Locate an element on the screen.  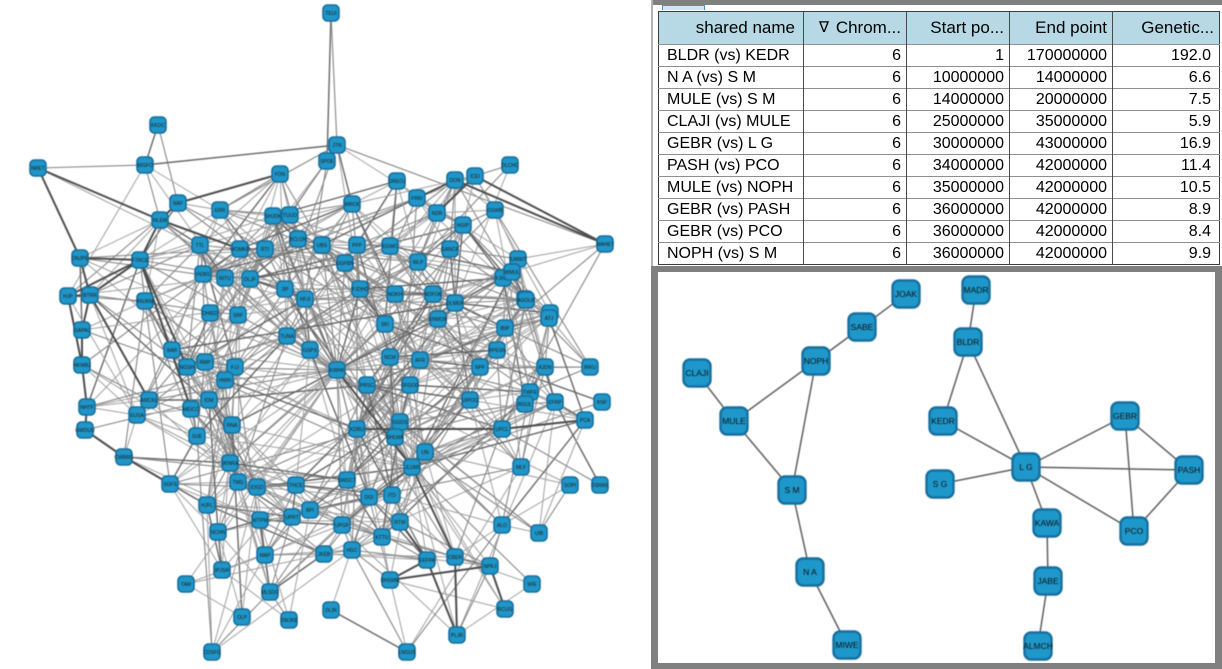
svg-text: DHIED is located at coordinates (210, 314).